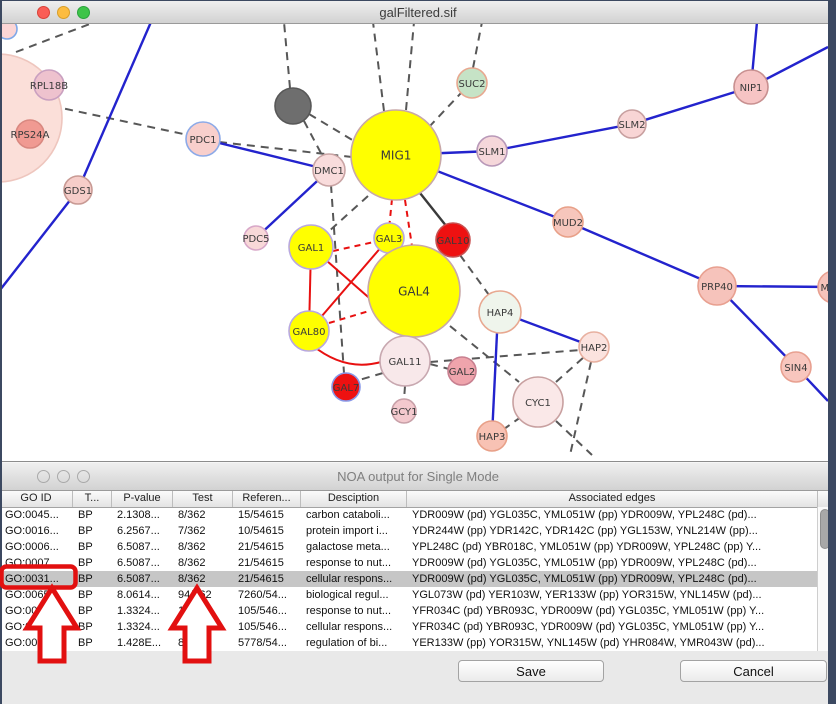 The height and width of the screenshot is (704, 836). Describe the element at coordinates (203, 499) in the screenshot. I see `column-header-test: Test` at that location.